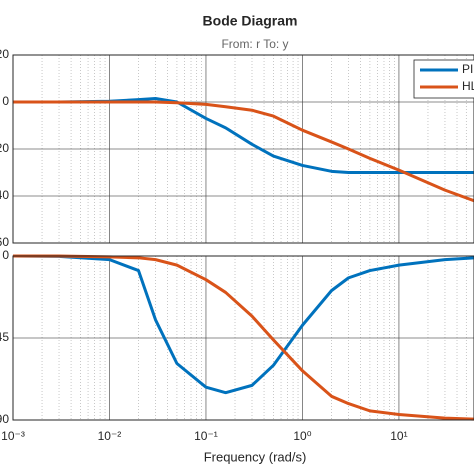 This screenshot has width=474, height=474. Describe the element at coordinates (255, 456) in the screenshot. I see `x-axis-label: Frequency (rad/s)` at that location.